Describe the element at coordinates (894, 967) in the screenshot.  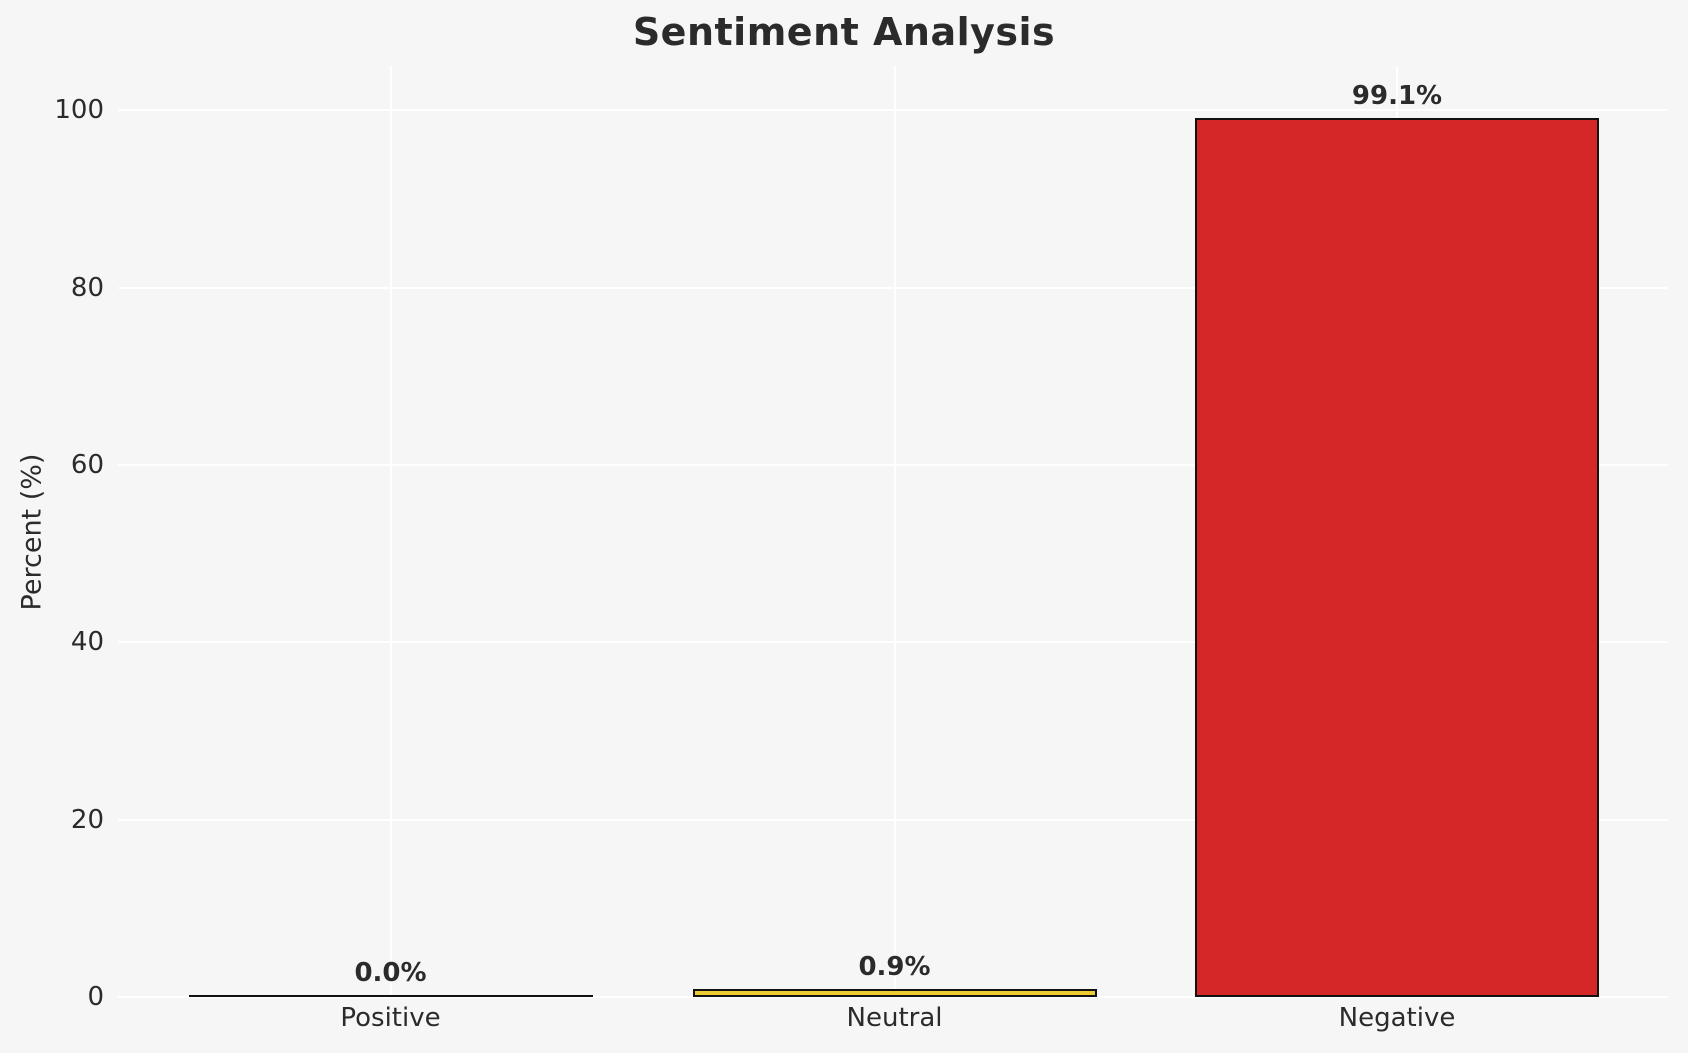
I see `value-label-neutral: 0.9%` at that location.